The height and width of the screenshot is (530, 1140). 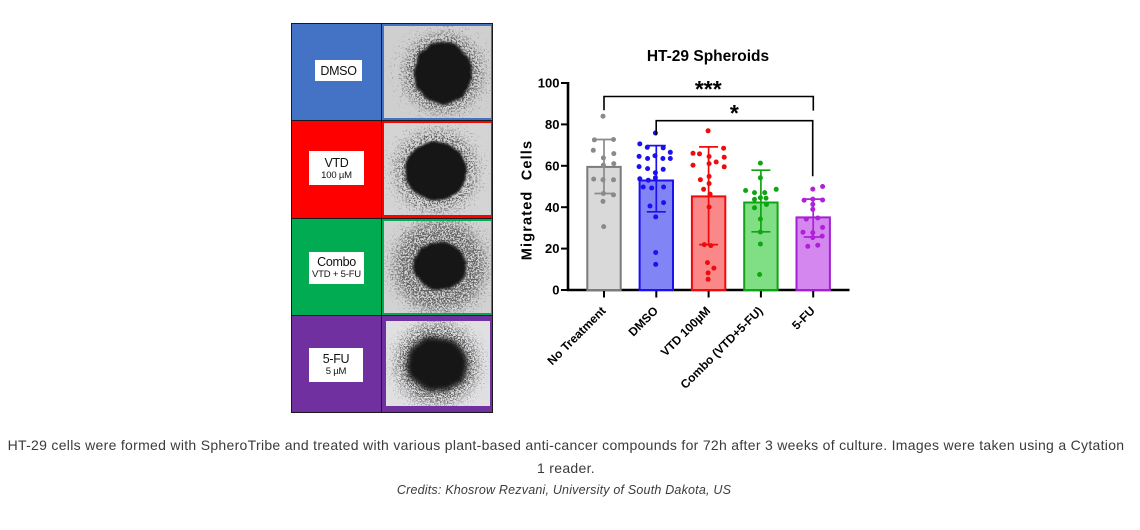 I want to click on svg-text: No Treatment, so click(x=576, y=336).